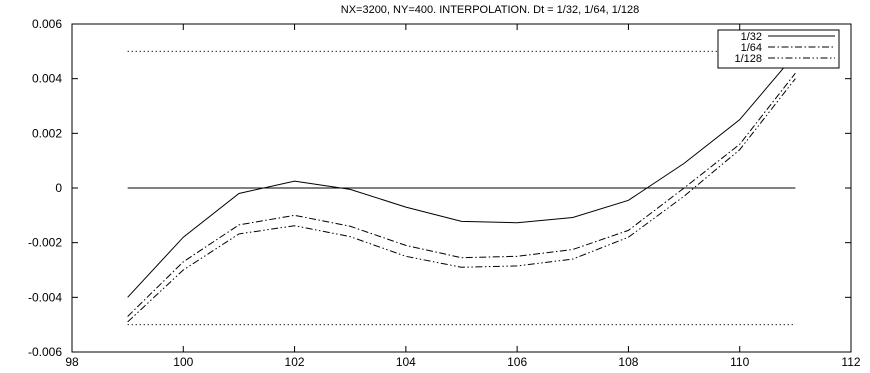 This screenshot has height=373, width=870. What do you see at coordinates (72, 362) in the screenshot?
I see `x-tick-label: 98` at bounding box center [72, 362].